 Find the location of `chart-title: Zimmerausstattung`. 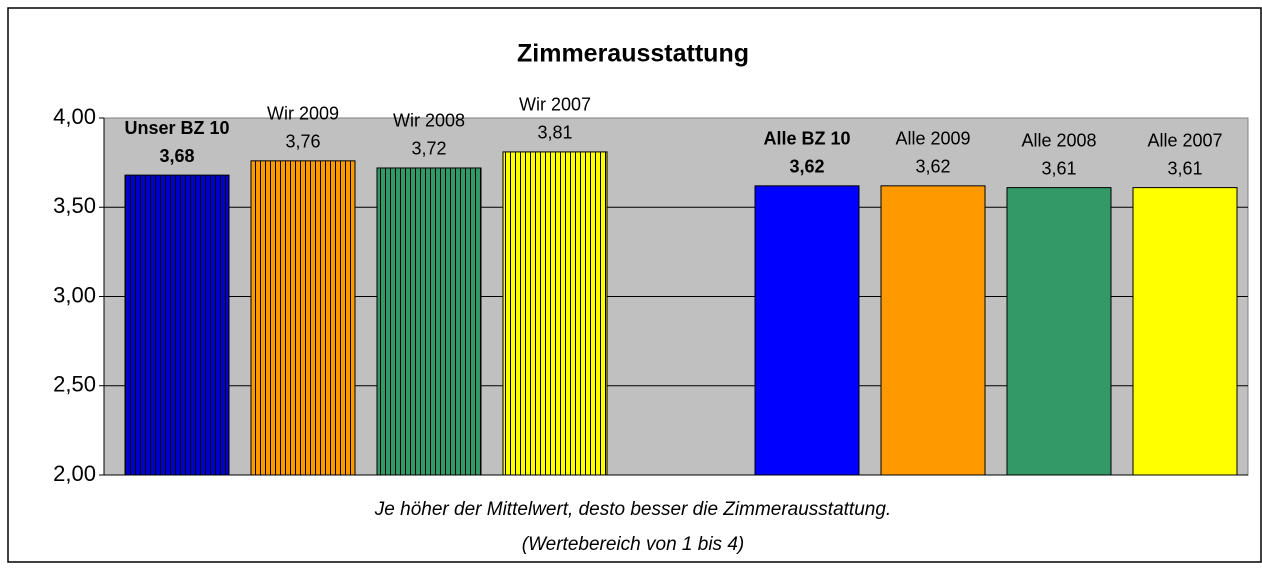

chart-title: Zimmerausstattung is located at coordinates (633, 54).